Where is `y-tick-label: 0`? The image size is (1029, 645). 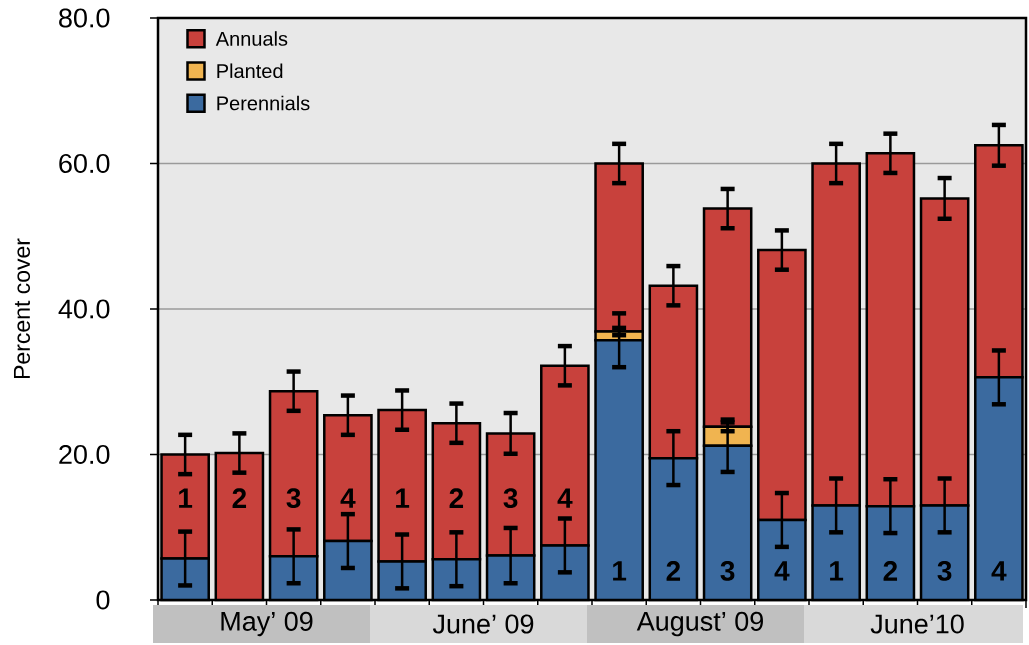
y-tick-label: 0 is located at coordinates (103, 600).